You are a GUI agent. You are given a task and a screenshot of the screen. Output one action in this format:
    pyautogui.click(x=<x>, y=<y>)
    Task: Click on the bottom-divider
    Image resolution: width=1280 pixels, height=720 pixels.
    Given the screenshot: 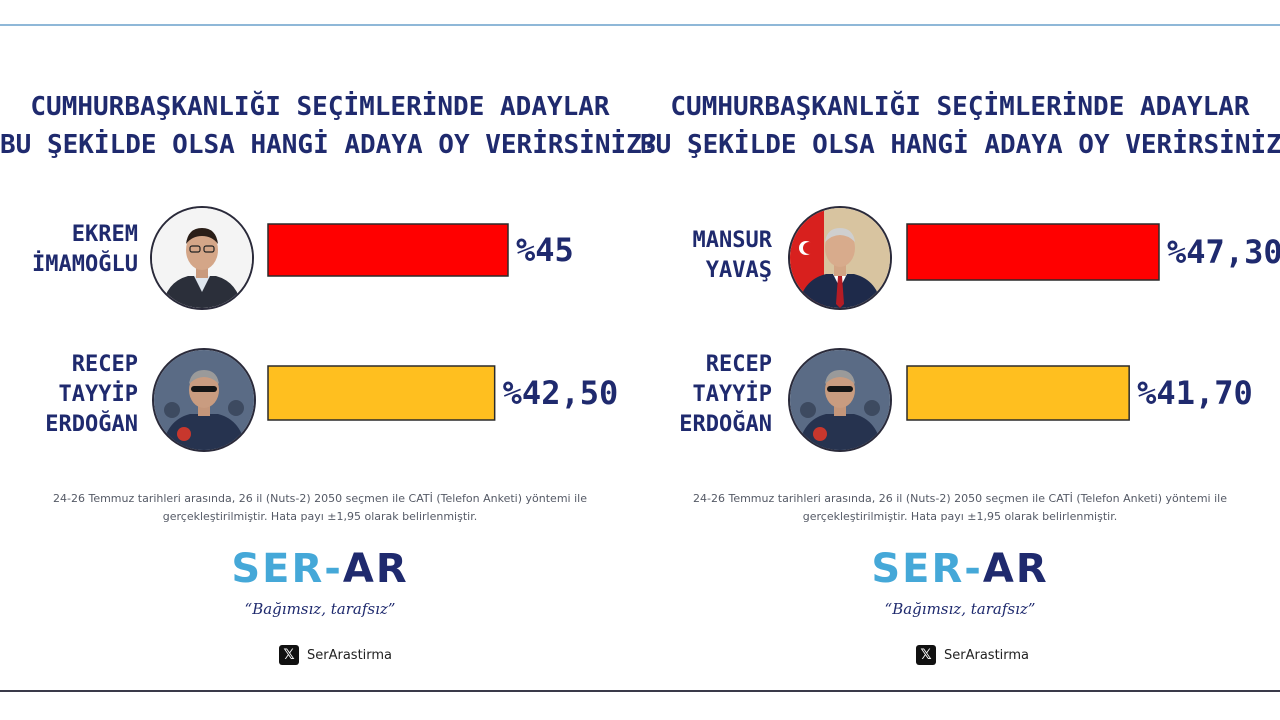 What is the action you would take?
    pyautogui.click(x=640, y=691)
    